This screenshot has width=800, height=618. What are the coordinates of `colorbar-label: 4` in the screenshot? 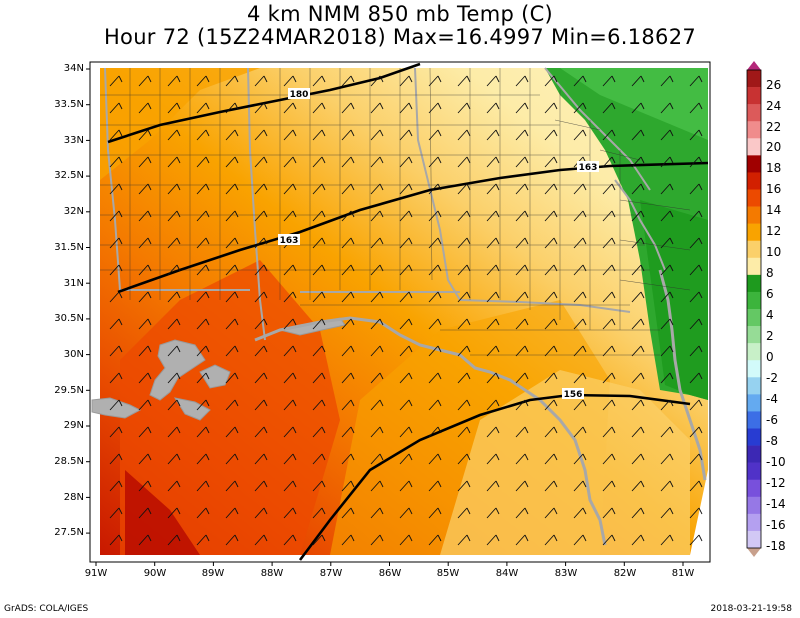 It's located at (770, 315).